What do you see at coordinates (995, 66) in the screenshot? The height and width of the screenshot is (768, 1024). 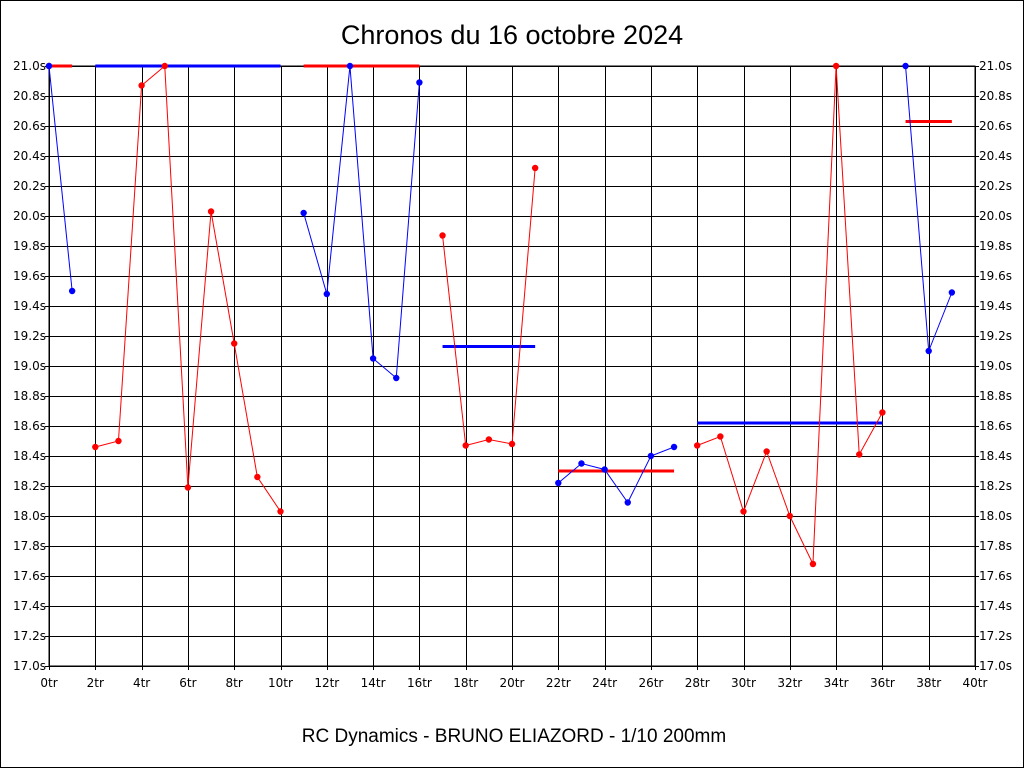 I see `y-tick-label-right: 21.0s` at bounding box center [995, 66].